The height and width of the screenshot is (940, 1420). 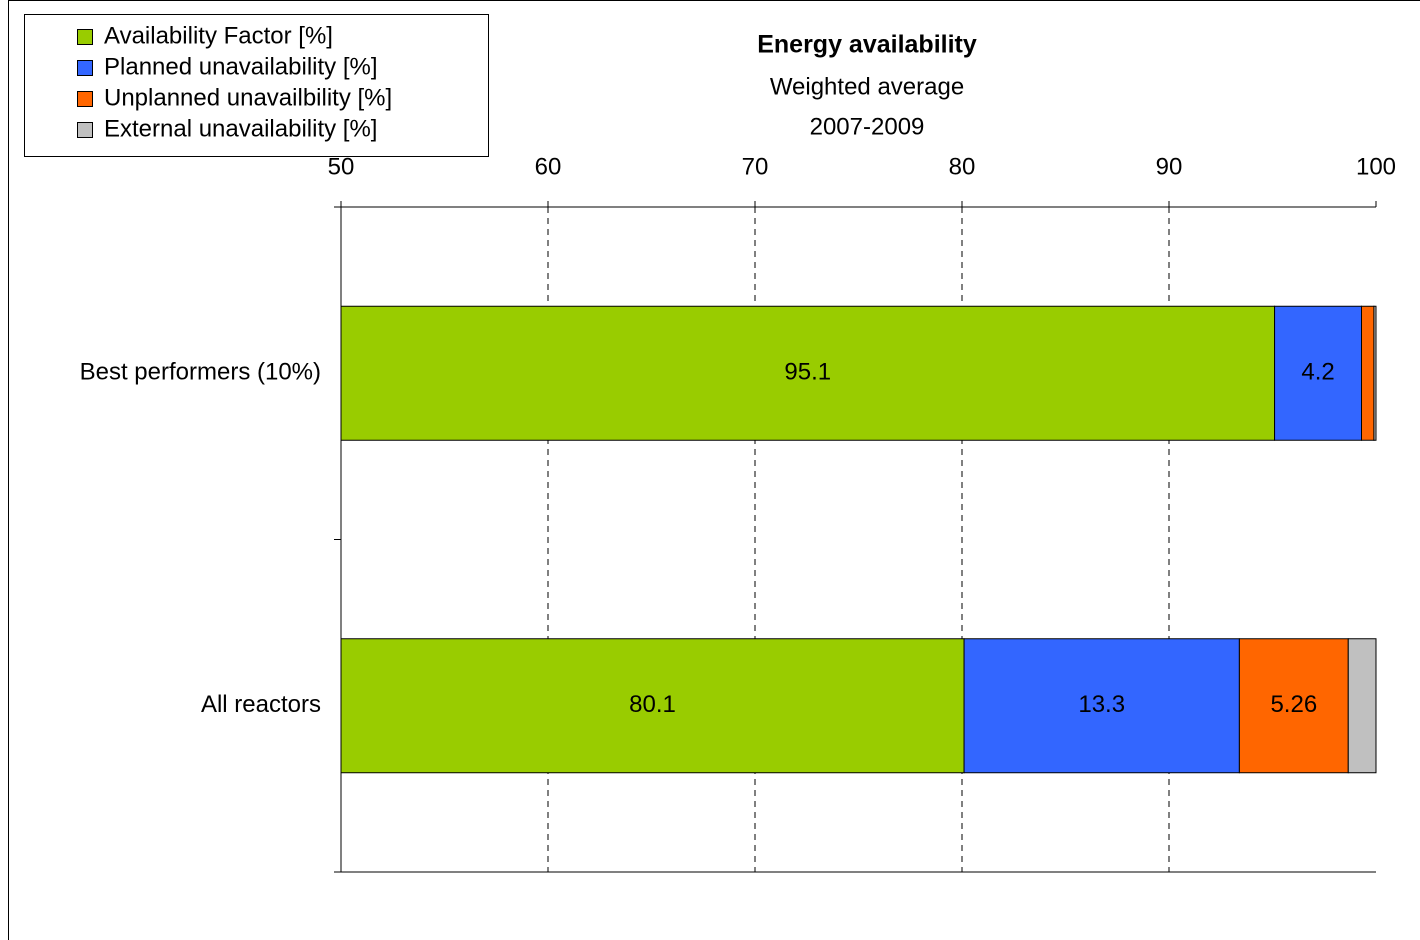 What do you see at coordinates (241, 66) in the screenshot?
I see `legend-label: Planned unavailability [%]` at bounding box center [241, 66].